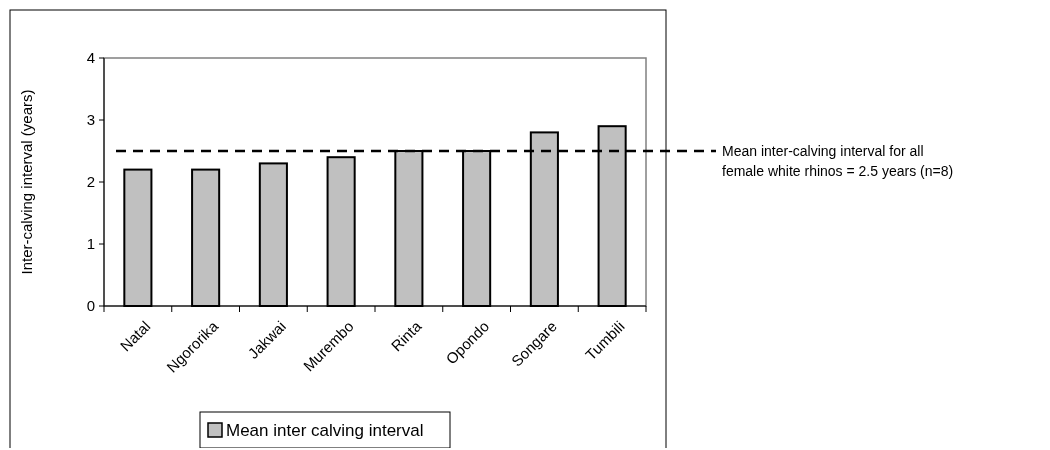  What do you see at coordinates (90, 182) in the screenshot?
I see `y-tick-label: 2` at bounding box center [90, 182].